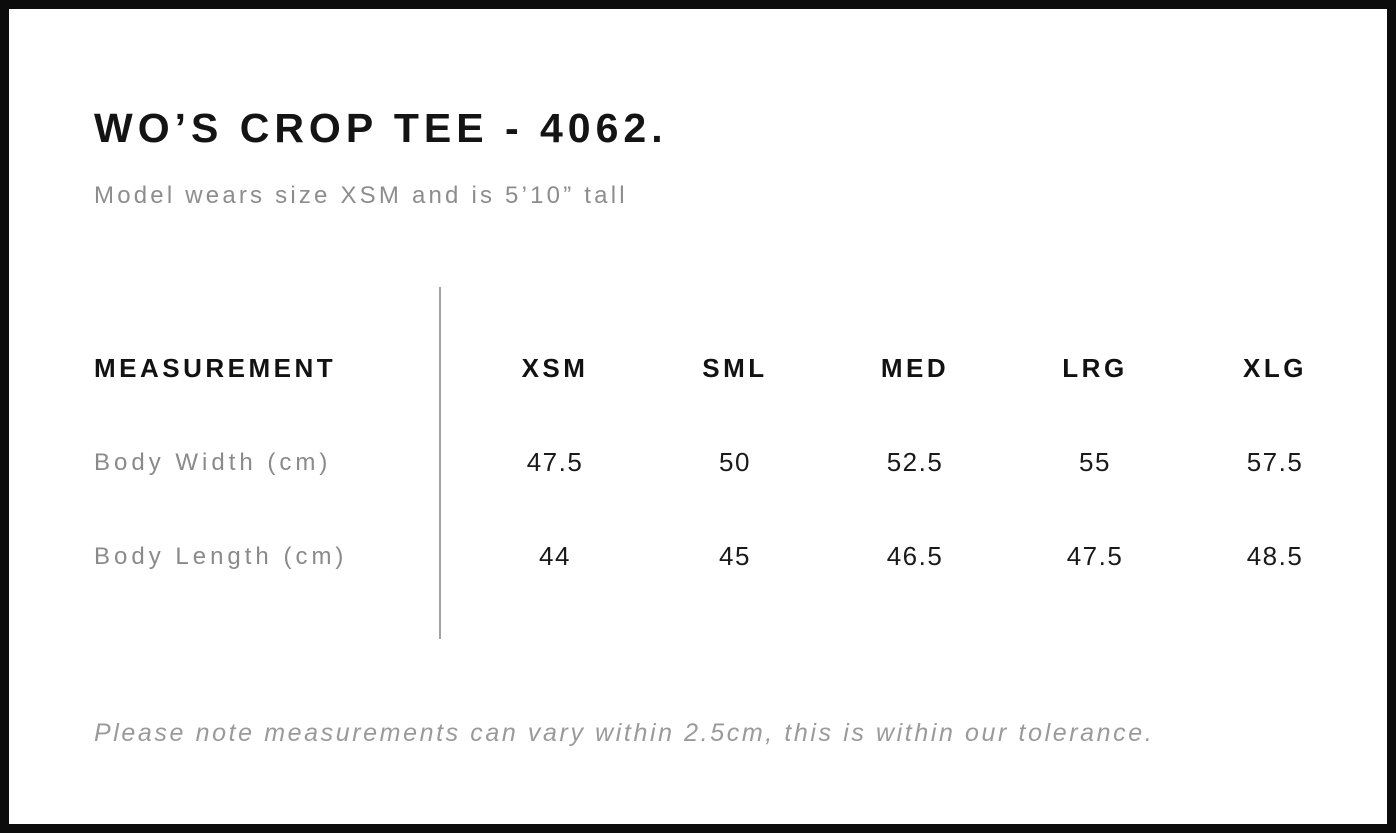  Describe the element at coordinates (735, 368) in the screenshot. I see `column-header-sml: SML` at that location.